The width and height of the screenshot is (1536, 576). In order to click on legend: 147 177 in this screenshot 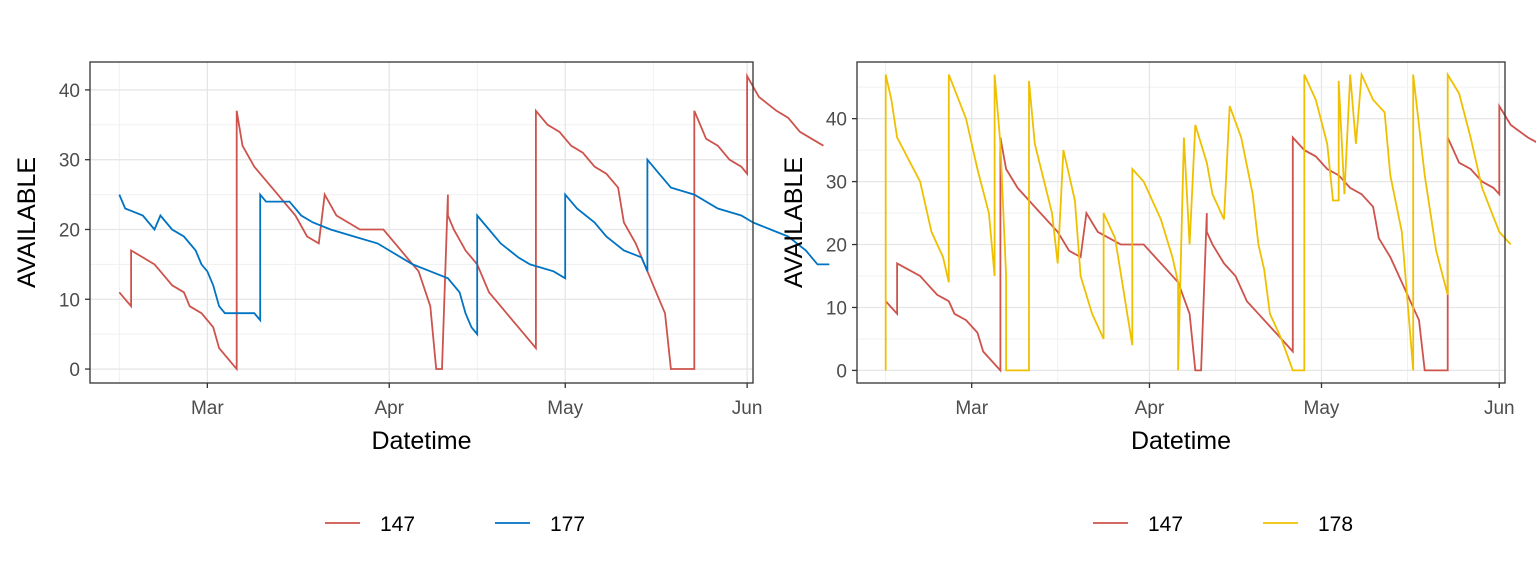, I will do `click(455, 524)`.